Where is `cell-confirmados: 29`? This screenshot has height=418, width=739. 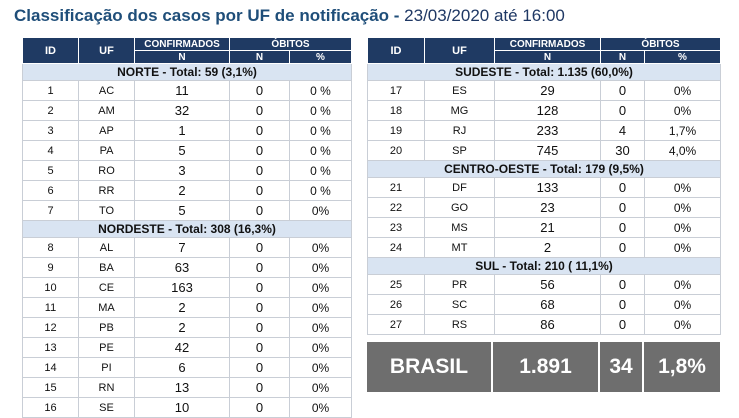
cell-confirmados: 29 is located at coordinates (547, 90).